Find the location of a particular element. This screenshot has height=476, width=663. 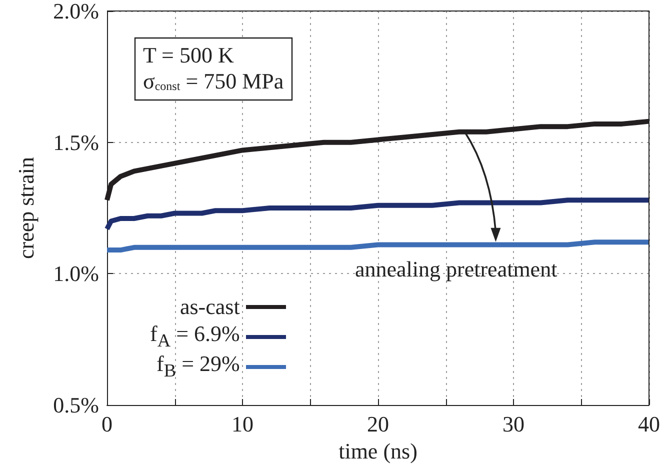

x-tick-label: 20 is located at coordinates (378, 424).